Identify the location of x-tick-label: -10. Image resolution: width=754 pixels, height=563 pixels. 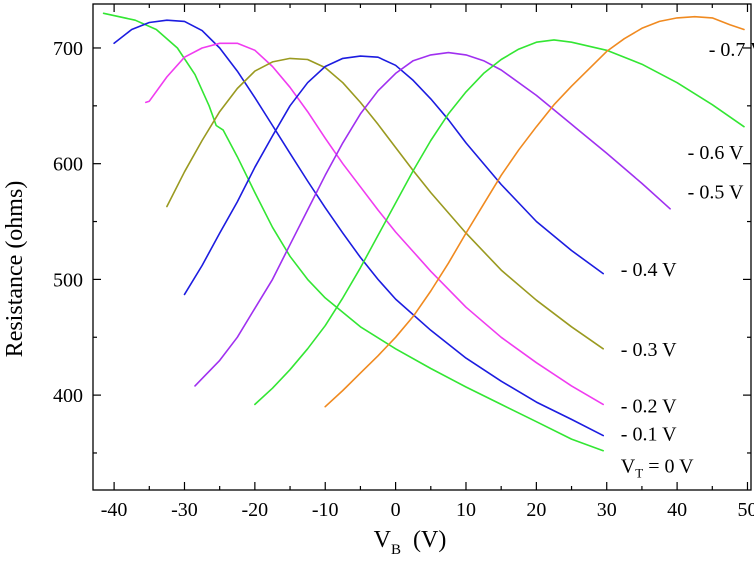
(325, 510).